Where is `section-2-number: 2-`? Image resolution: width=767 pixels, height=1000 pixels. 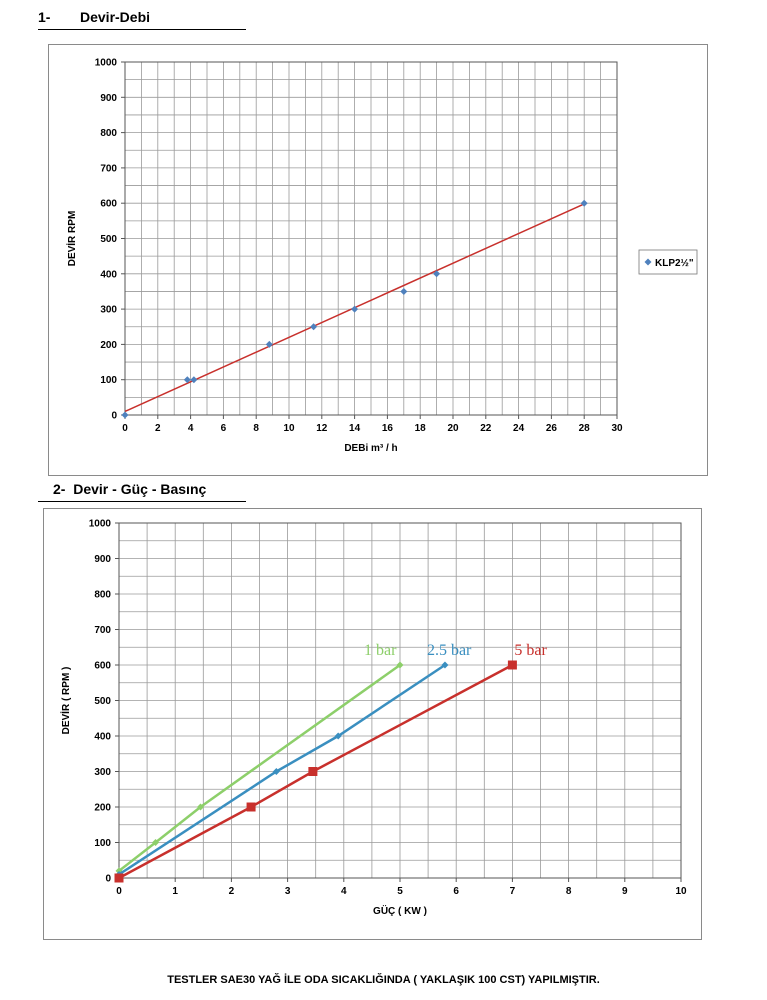 section-2-number: 2- is located at coordinates (59, 489).